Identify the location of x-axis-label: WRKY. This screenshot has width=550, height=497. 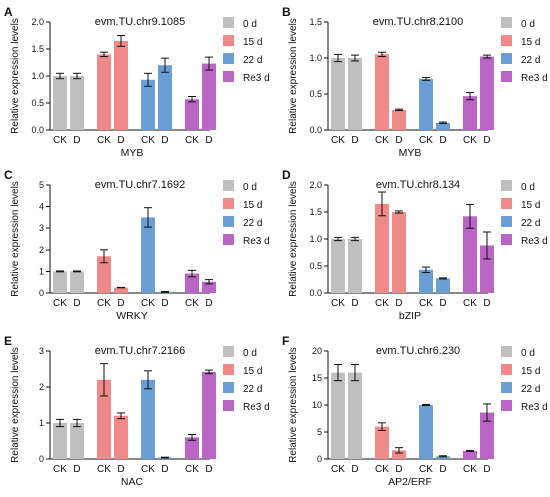
(132, 316).